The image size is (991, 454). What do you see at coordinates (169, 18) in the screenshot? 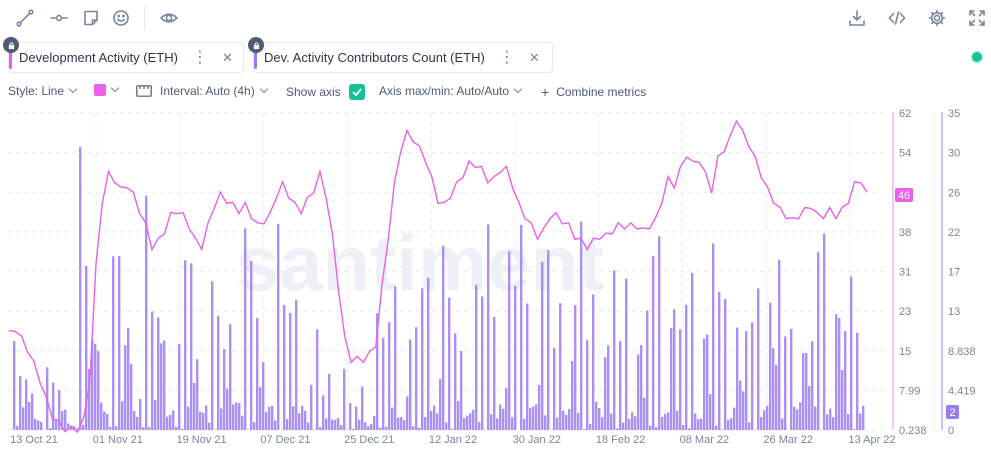
I see `eye-icon` at bounding box center [169, 18].